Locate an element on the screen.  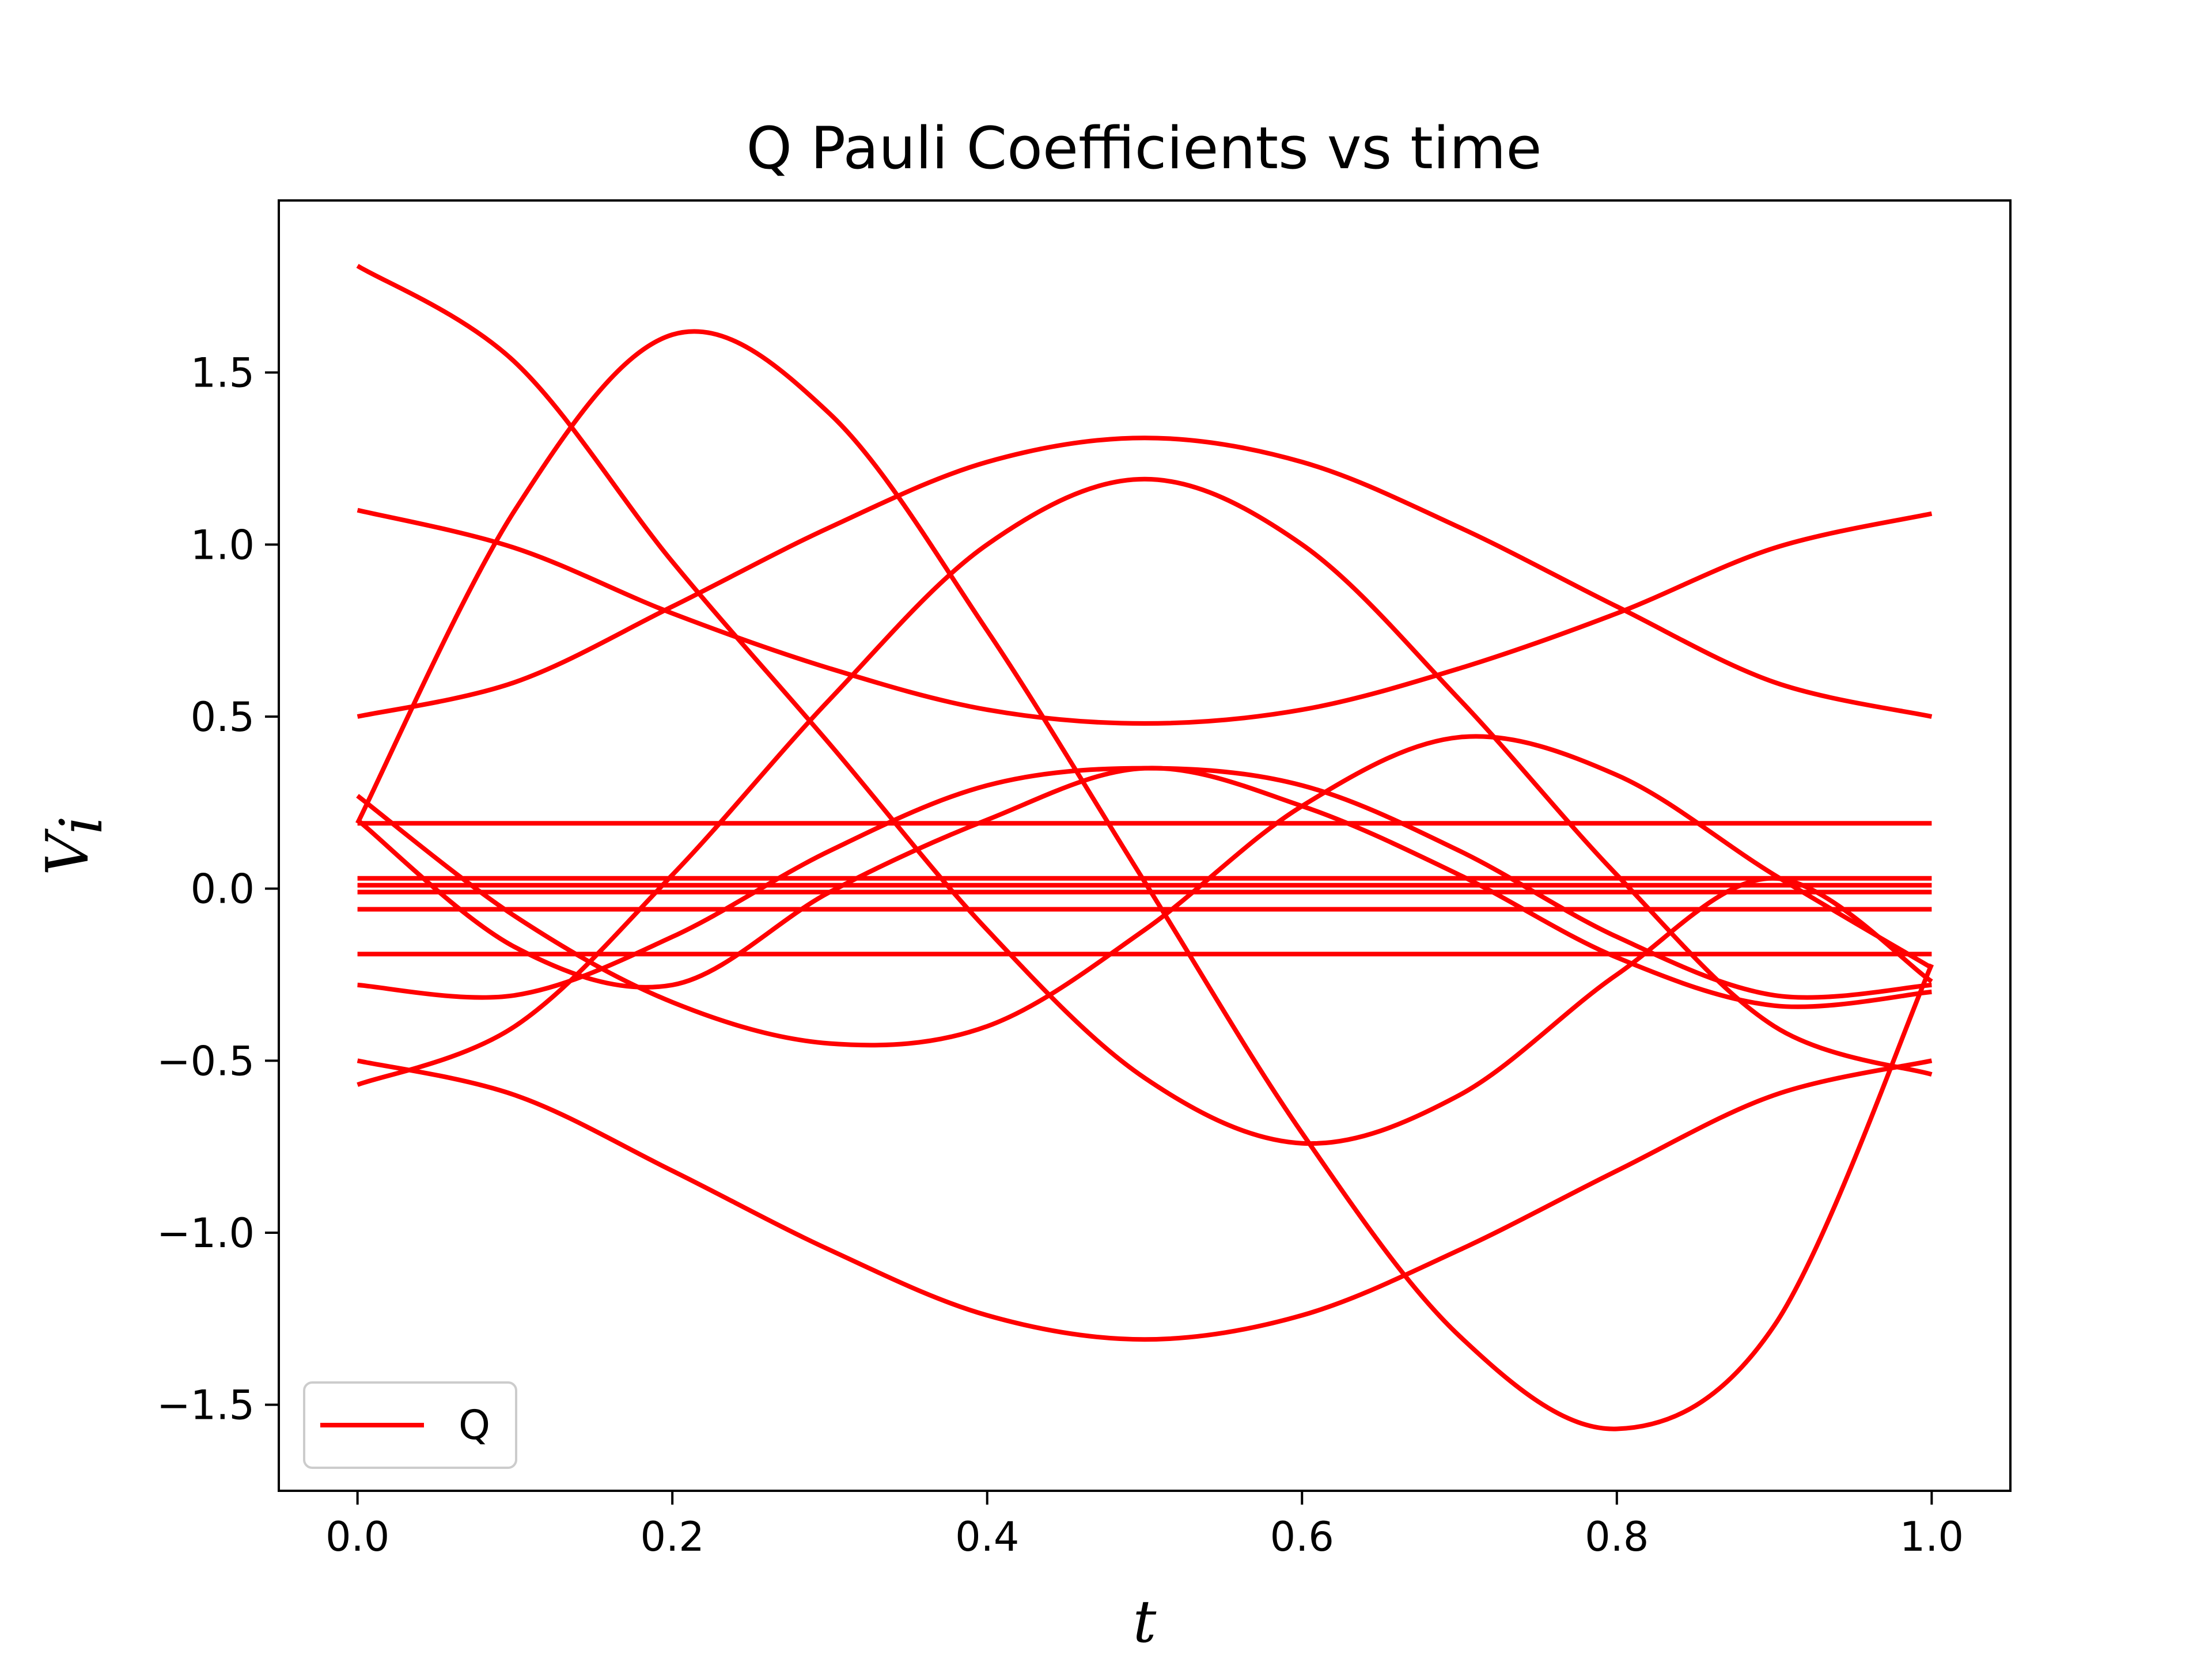
y-axis-label-main: V is located at coordinates (67, 852).